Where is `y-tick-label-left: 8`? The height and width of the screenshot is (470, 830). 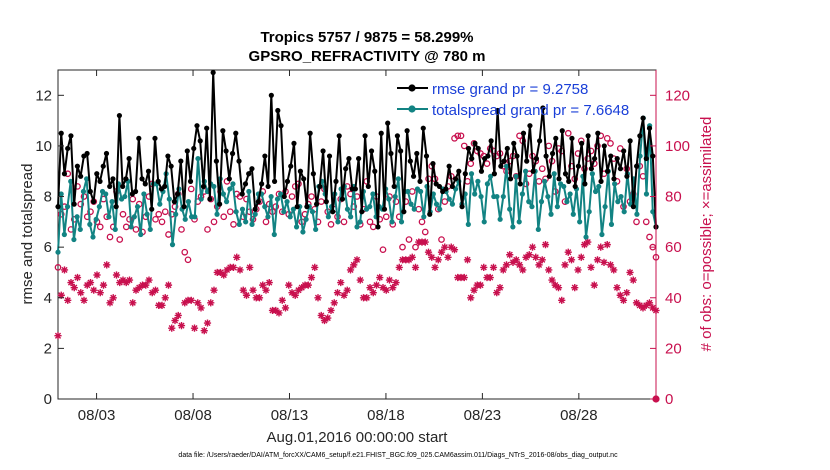 y-tick-label-left: 8 is located at coordinates (48, 197).